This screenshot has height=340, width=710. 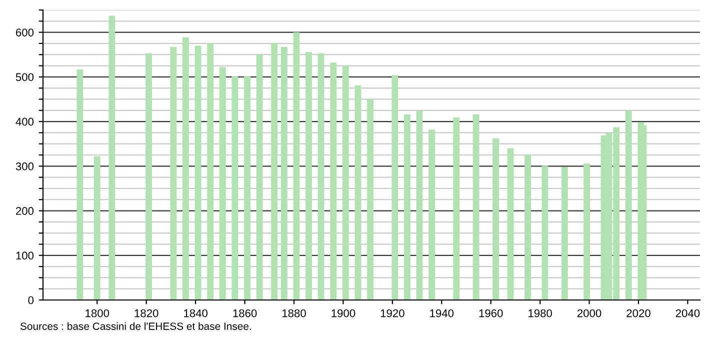 I want to click on x-tick-label: 1960, so click(x=491, y=313).